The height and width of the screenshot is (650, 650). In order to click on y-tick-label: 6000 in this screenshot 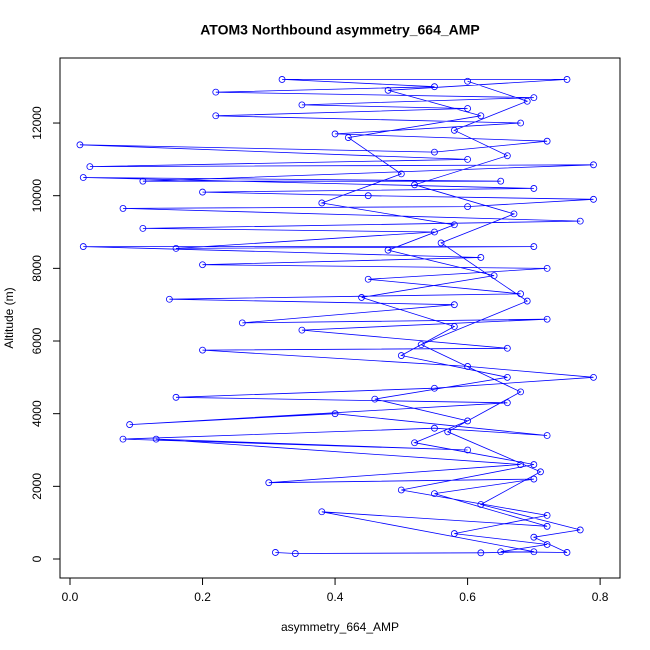, I will do `click(37, 340)`.